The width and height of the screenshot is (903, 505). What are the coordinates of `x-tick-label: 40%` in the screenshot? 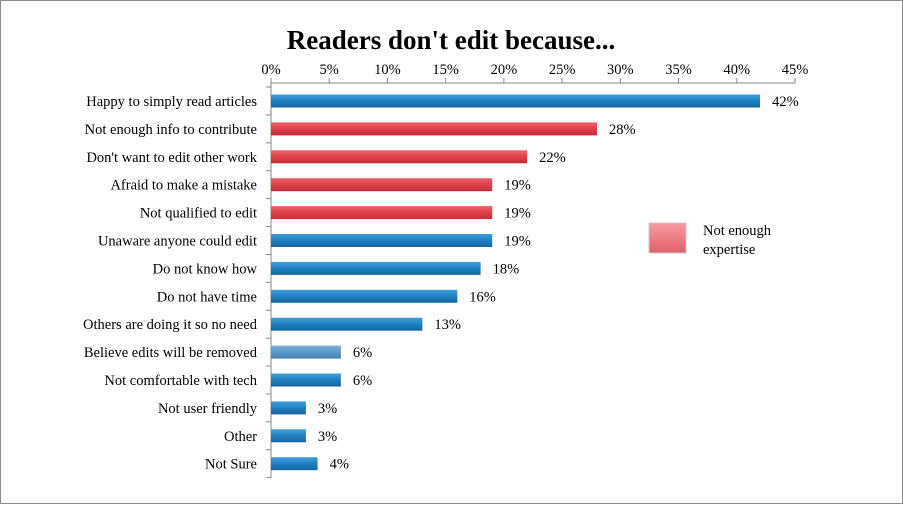 It's located at (736, 70).